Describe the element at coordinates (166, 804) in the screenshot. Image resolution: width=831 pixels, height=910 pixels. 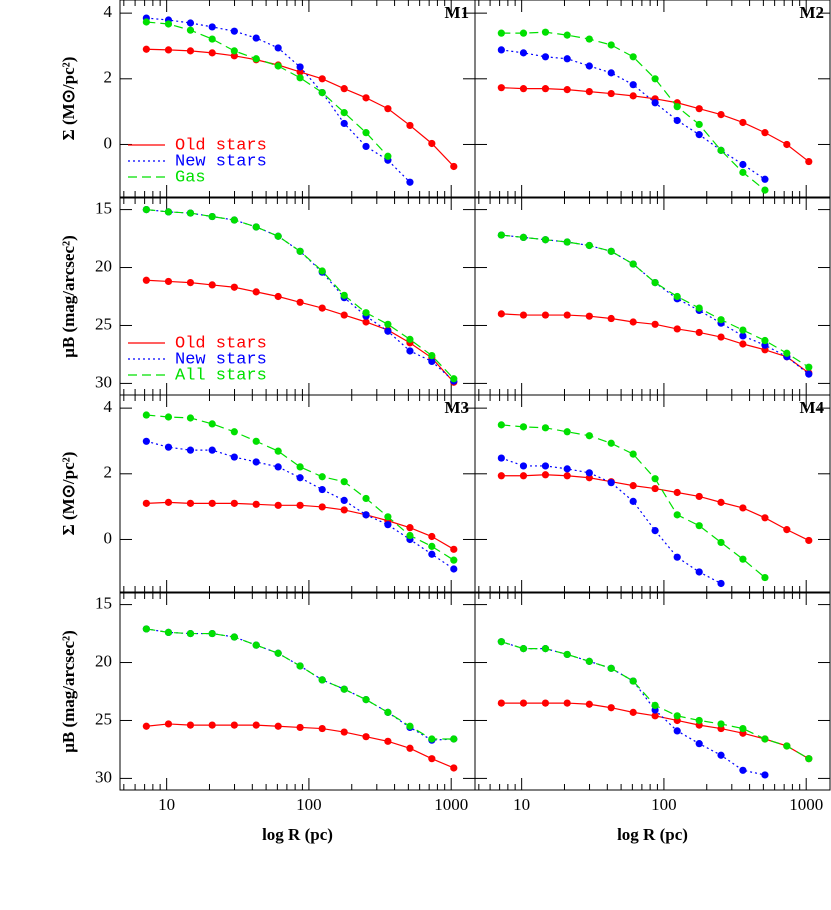
I see `x-tick-label: 10` at that location.